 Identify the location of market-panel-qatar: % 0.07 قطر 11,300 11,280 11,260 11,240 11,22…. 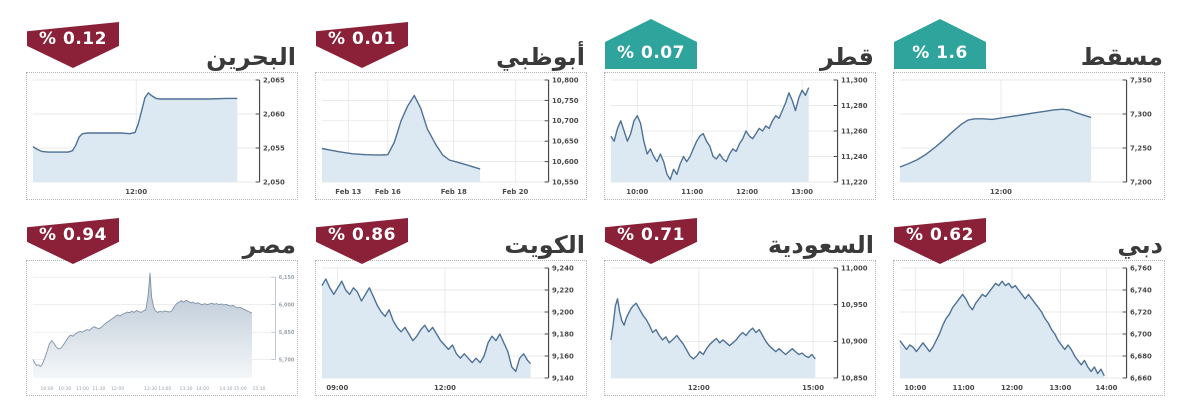
(740, 109).